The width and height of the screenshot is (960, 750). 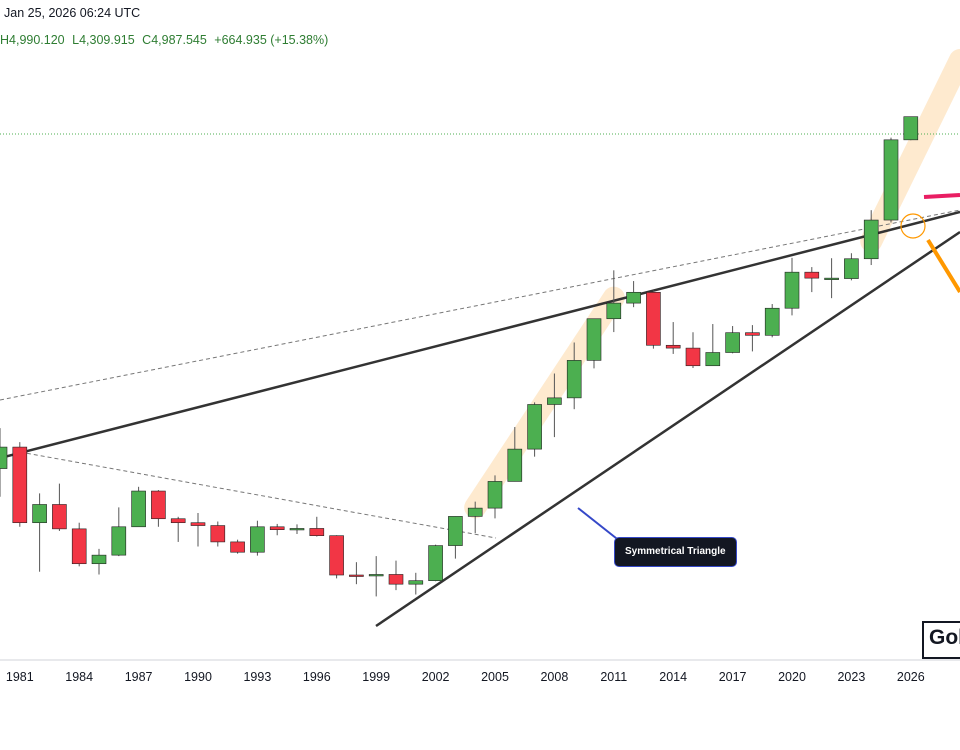 I want to click on candle-1980, so click(x=4, y=462).